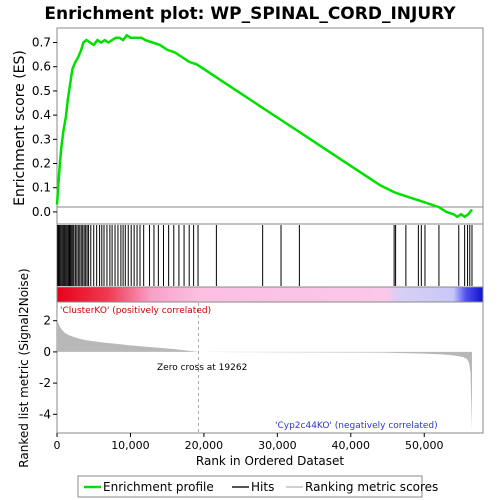  Describe the element at coordinates (45, 414) in the screenshot. I see `metric-y-tick-label: -4` at that location.